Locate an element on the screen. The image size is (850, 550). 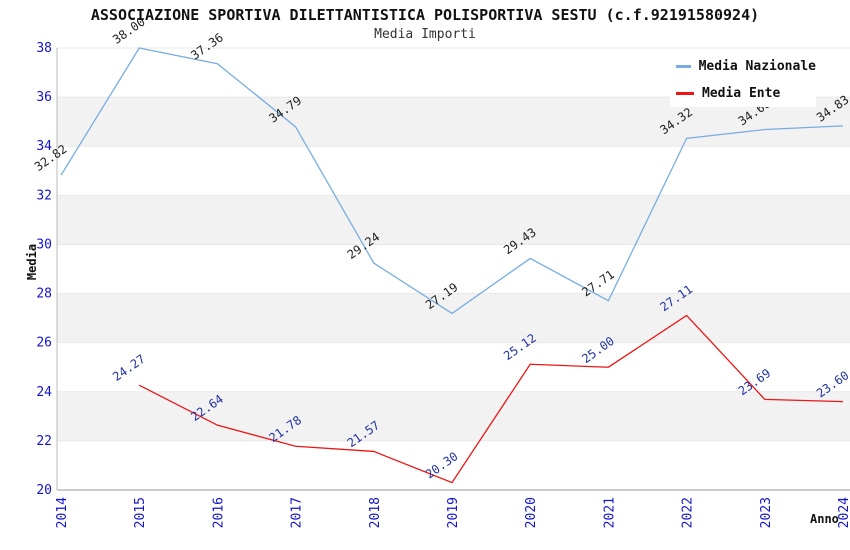
legend-label-nazionale: Media Nazionale is located at coordinates (757, 66).